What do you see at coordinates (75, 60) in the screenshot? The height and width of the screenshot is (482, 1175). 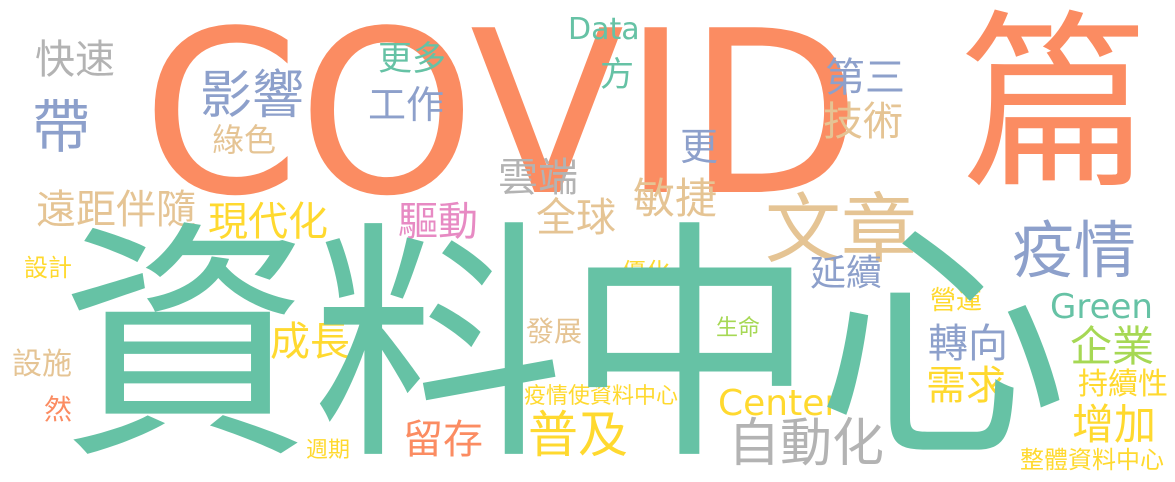 I see `word-kuaisu: 快速` at bounding box center [75, 60].